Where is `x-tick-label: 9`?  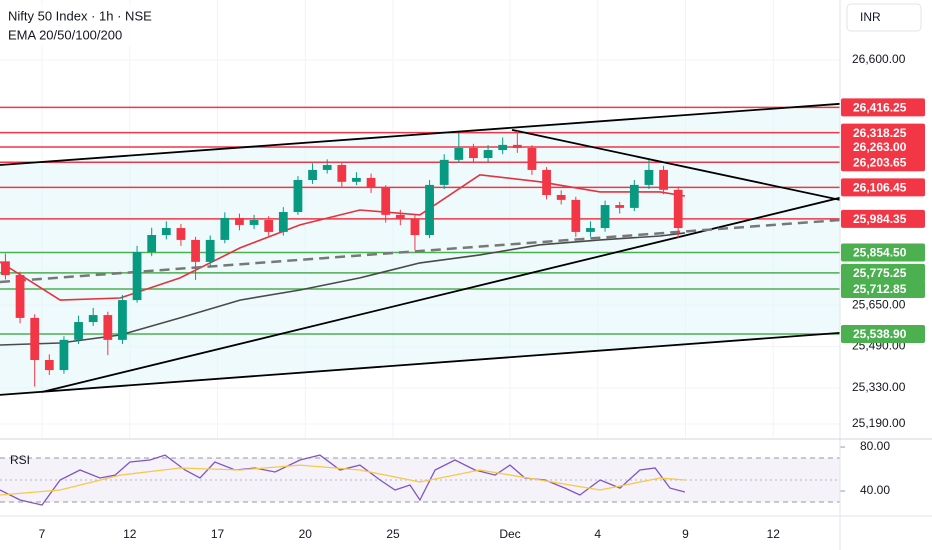
x-tick-label: 9 is located at coordinates (685, 534).